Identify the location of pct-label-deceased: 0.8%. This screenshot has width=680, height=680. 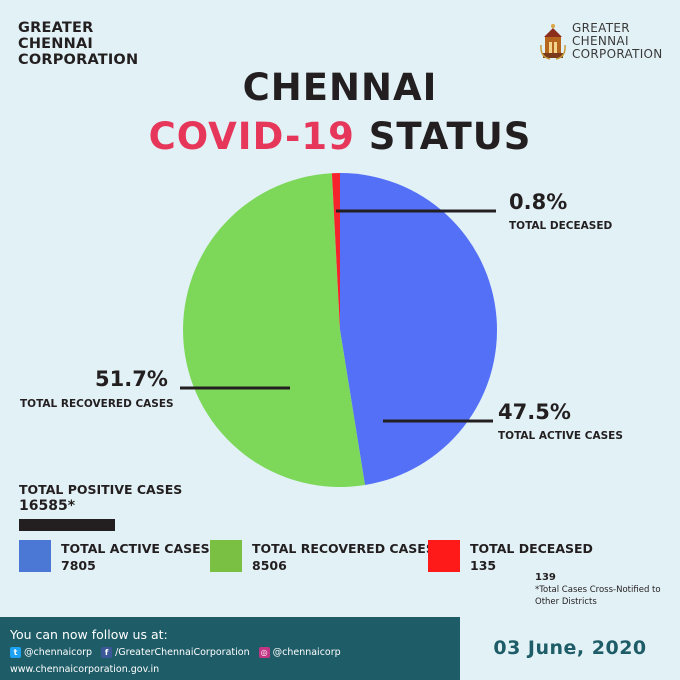
(538, 202).